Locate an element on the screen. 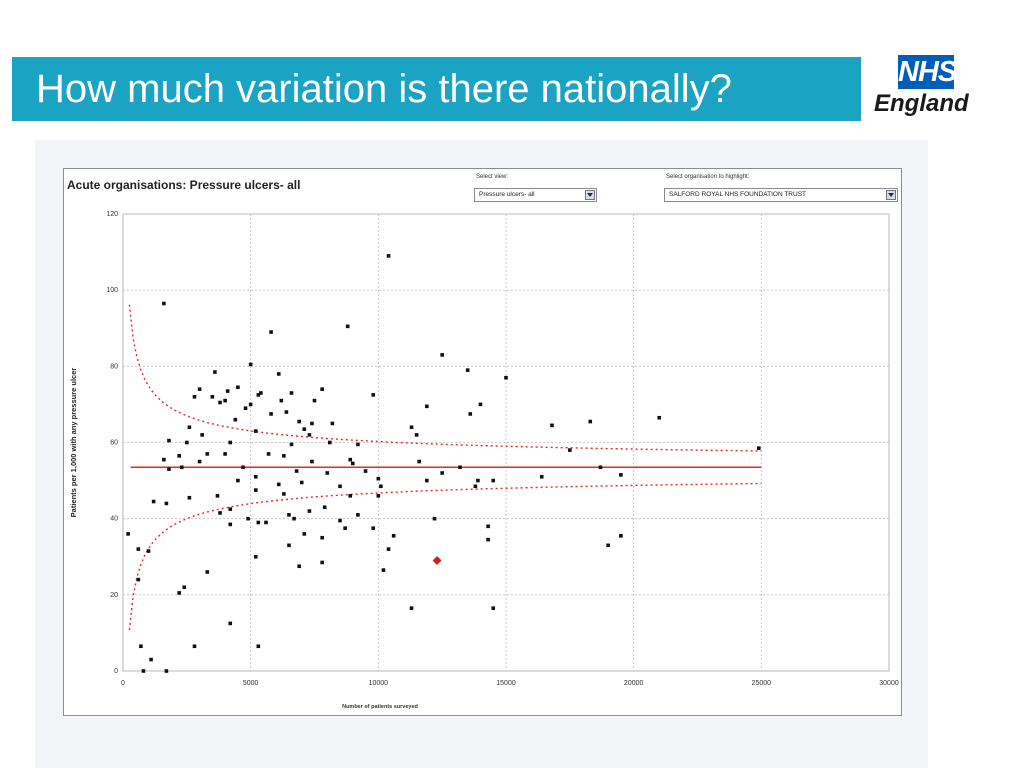 This screenshot has height=768, width=1024. x-tick-label: 0 is located at coordinates (123, 683).